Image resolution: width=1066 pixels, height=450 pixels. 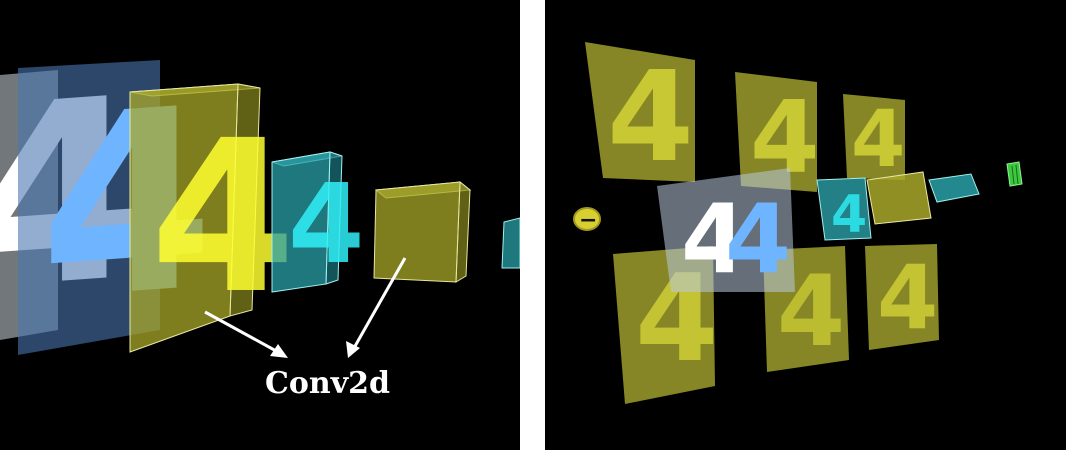 I want to click on feature-map-top-3: 4, so click(x=874, y=139).